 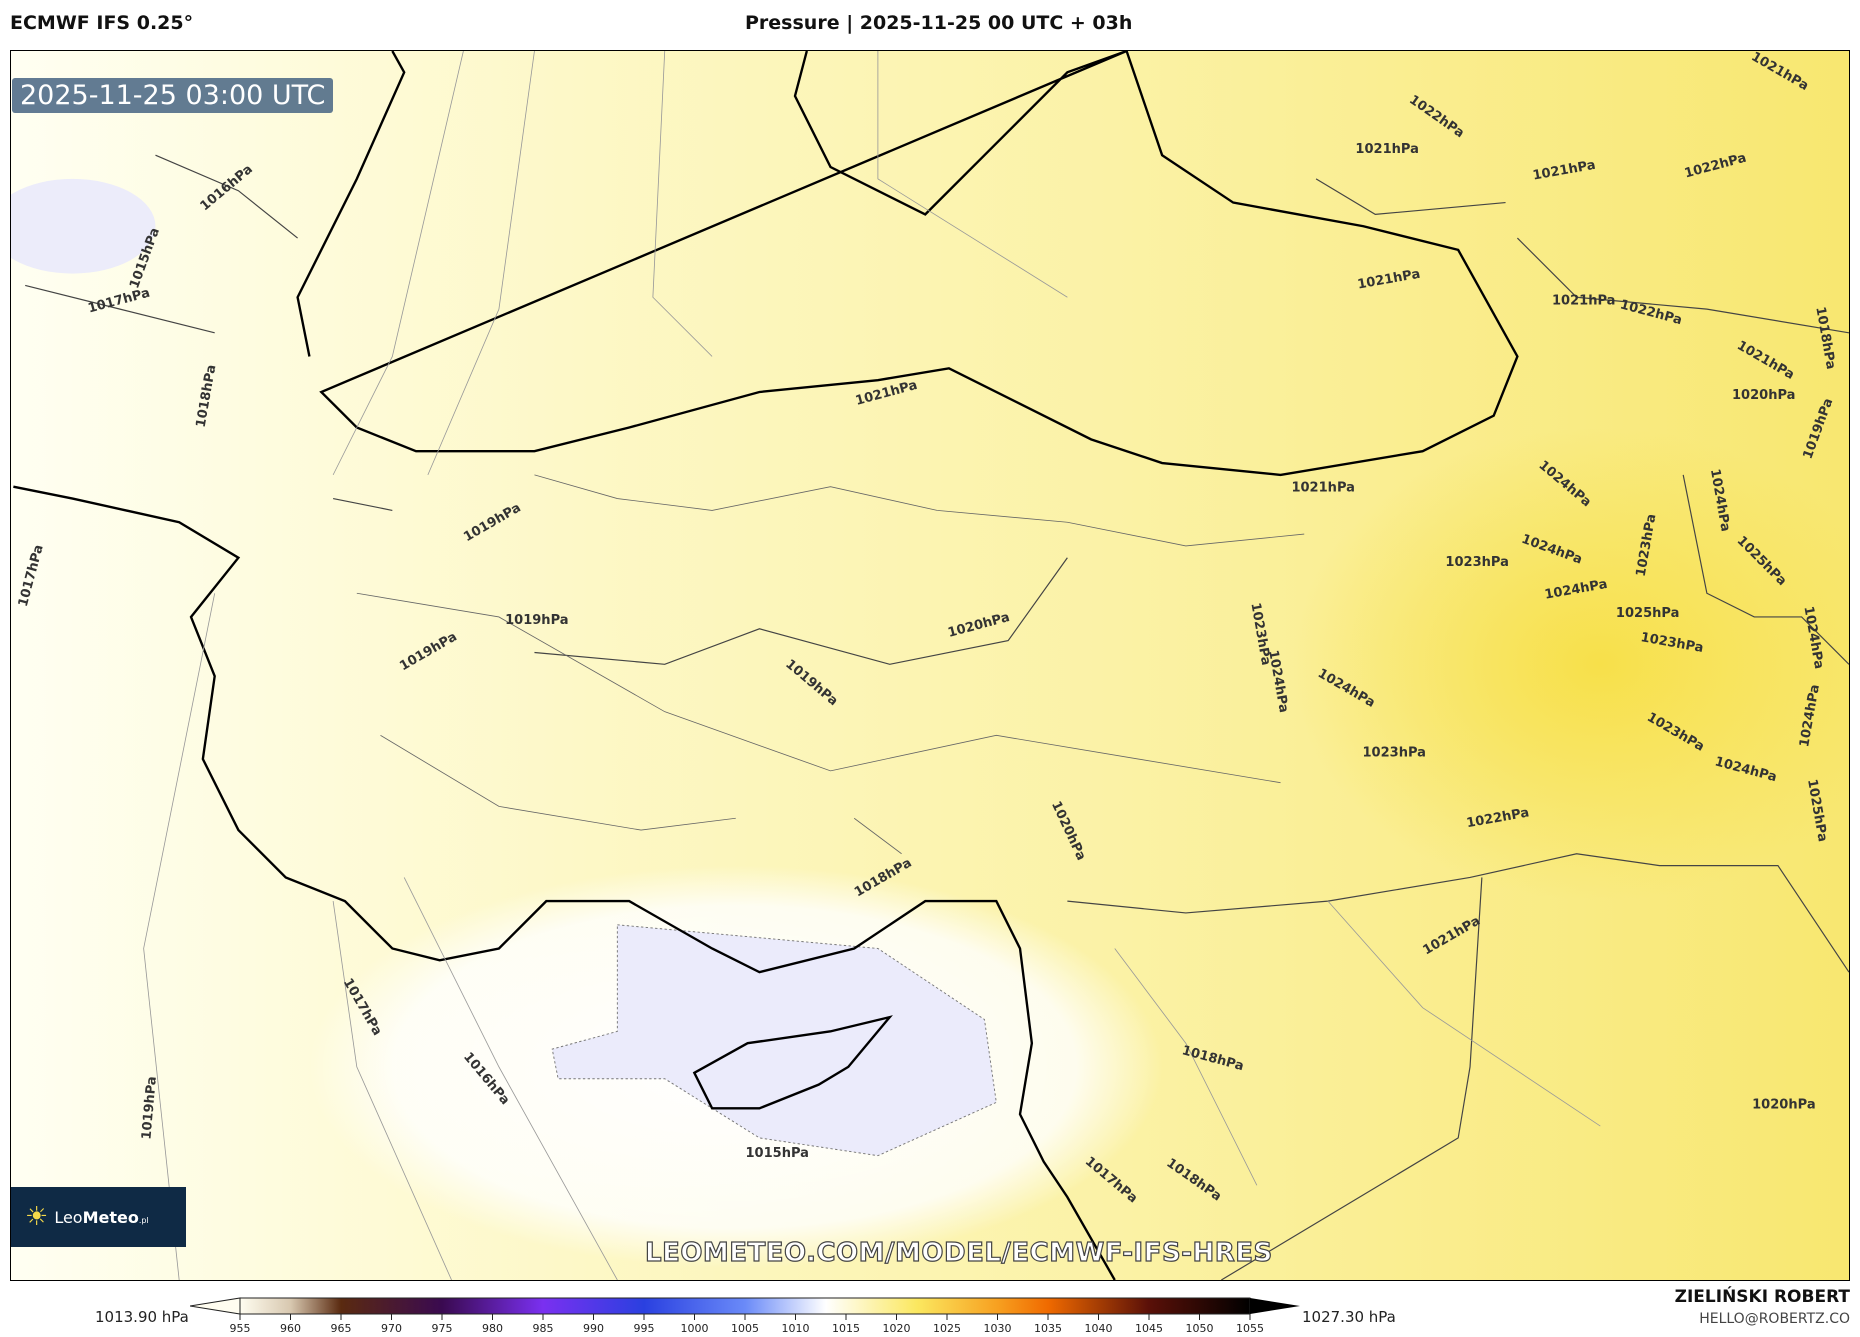 What do you see at coordinates (341, 1328) in the screenshot?
I see `colorbar-tick-label: 965` at bounding box center [341, 1328].